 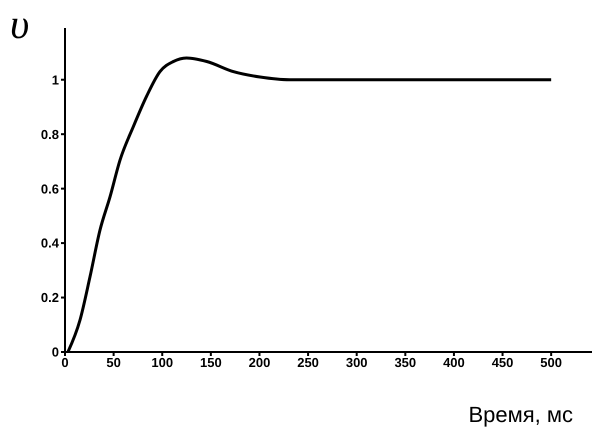 I want to click on x-tick-label: 400, so click(x=454, y=362).